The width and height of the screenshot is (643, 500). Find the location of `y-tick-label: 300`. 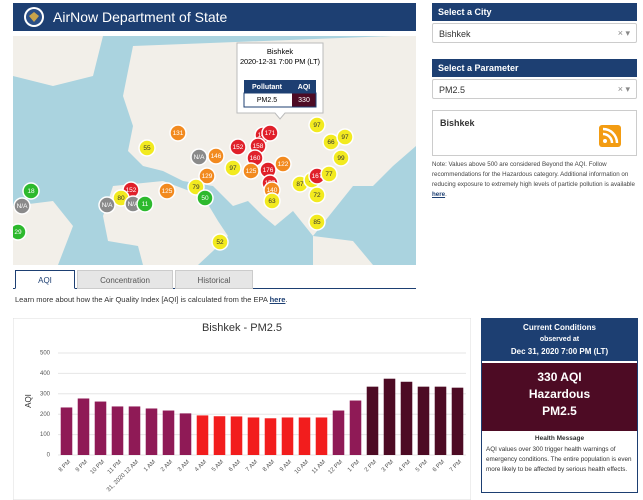

y-tick-label: 300 is located at coordinates (45, 394).